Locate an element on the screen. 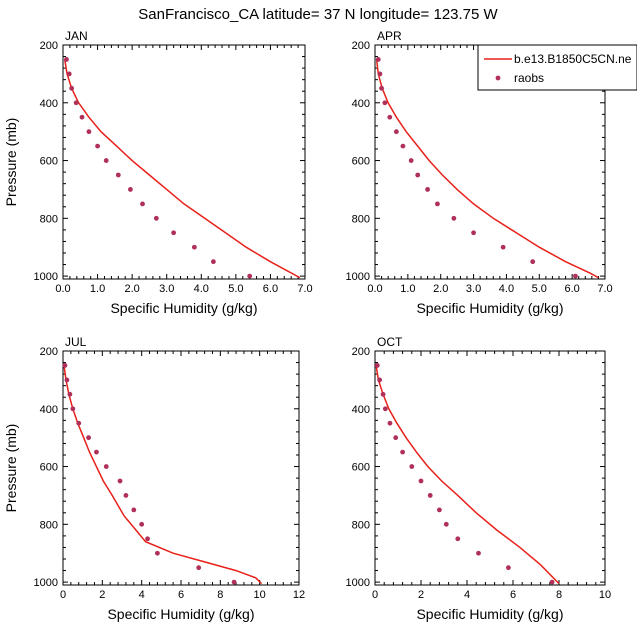 This screenshot has height=639, width=637. legend-model-label: b.e13.B1850C5CN.ne is located at coordinates (573, 59).